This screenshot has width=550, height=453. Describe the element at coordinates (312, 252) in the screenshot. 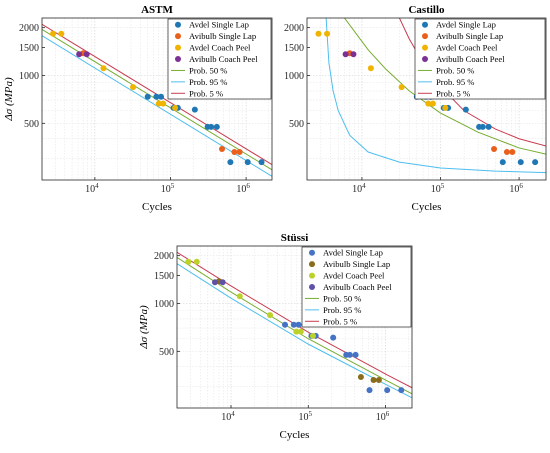

I see `legend-marker-avdel-single-lap` at that location.